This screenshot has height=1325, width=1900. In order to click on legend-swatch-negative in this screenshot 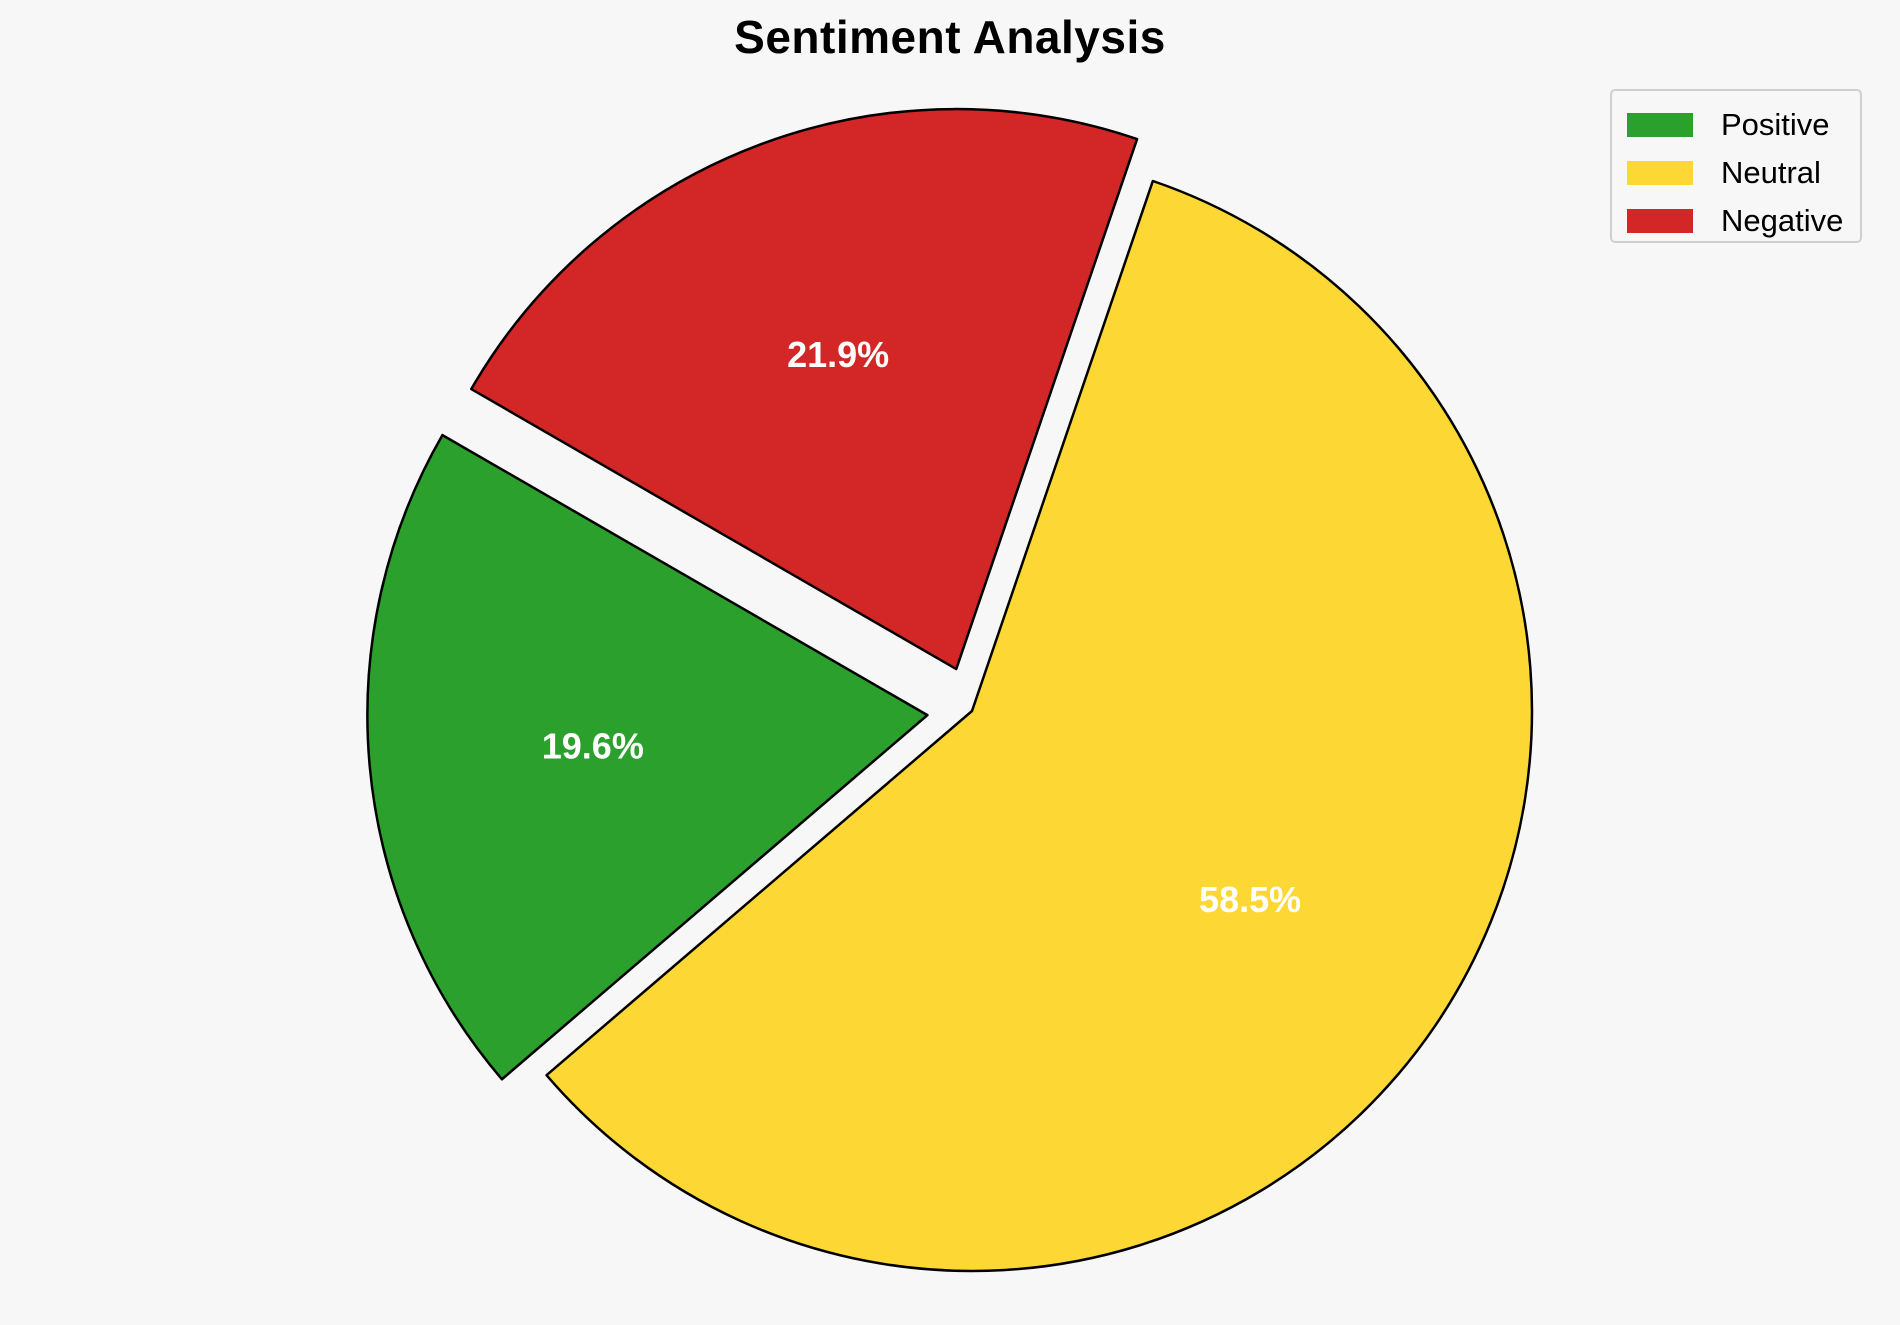, I will do `click(1660, 221)`.